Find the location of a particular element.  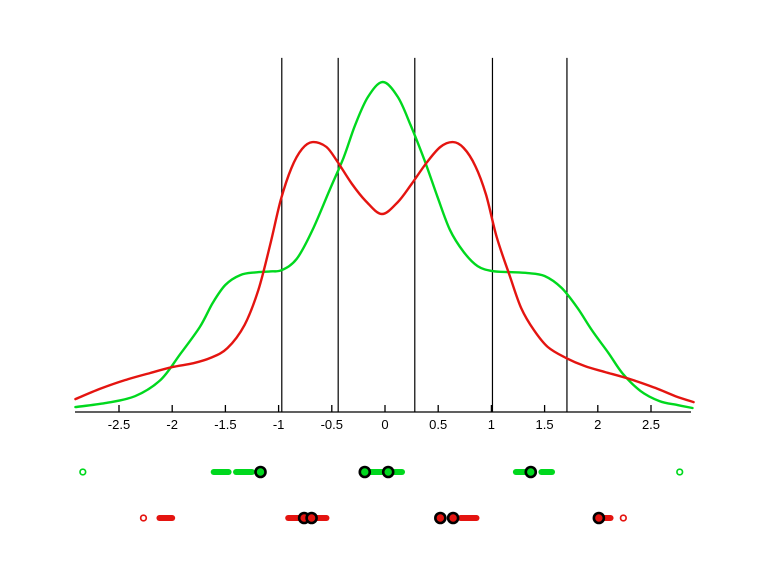

red-samples-rug-row is located at coordinates (383, 518).